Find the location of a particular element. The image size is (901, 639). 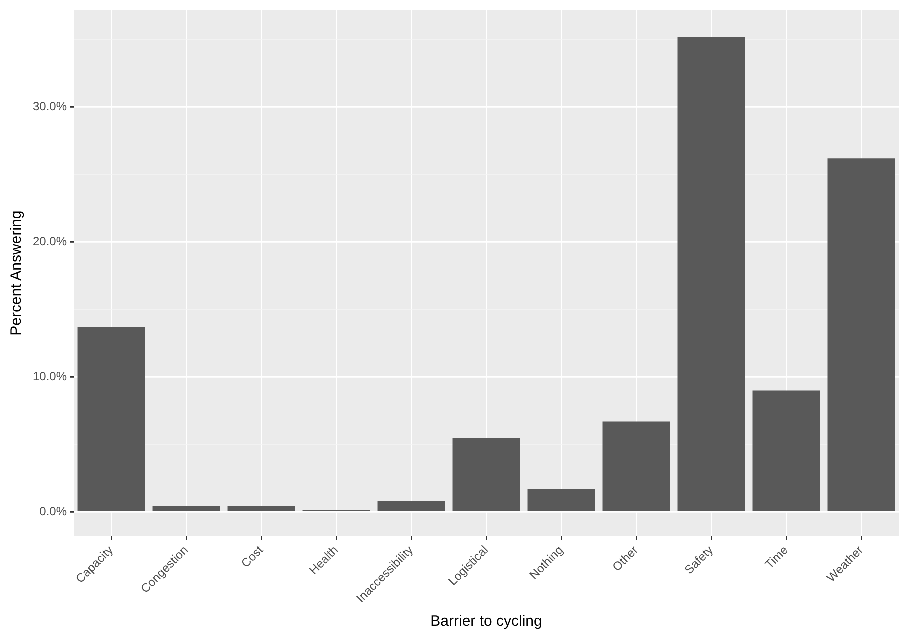

x-axis-title: Barrier to cycling is located at coordinates (486, 621).